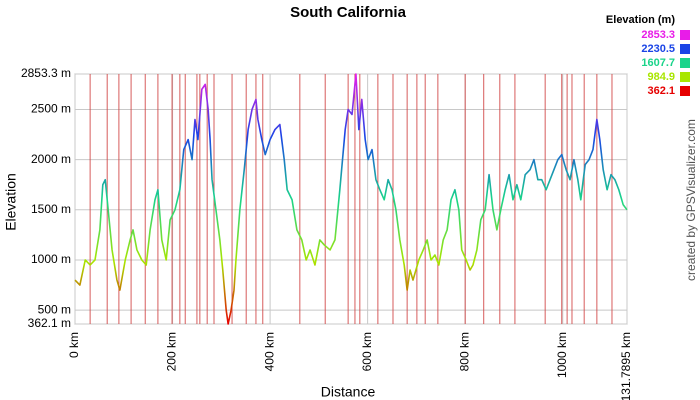 Image resolution: width=700 pixels, height=400 pixels. What do you see at coordinates (562, 355) in the screenshot?
I see `x-tick-label: 1000 km` at bounding box center [562, 355].